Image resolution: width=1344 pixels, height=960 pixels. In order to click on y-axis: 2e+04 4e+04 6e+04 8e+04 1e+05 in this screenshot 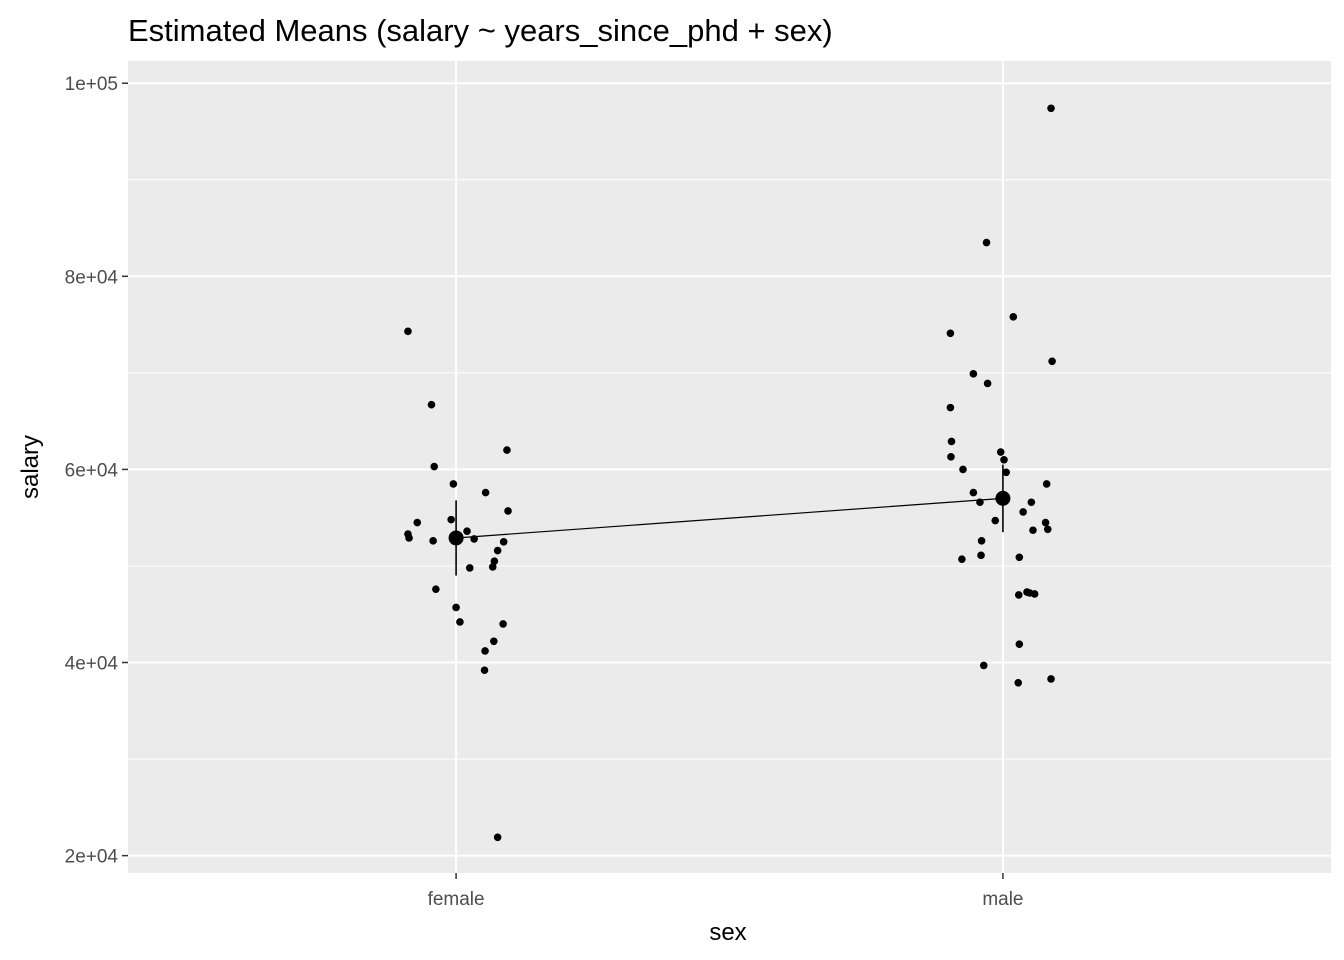, I will do `click(96, 471)`.